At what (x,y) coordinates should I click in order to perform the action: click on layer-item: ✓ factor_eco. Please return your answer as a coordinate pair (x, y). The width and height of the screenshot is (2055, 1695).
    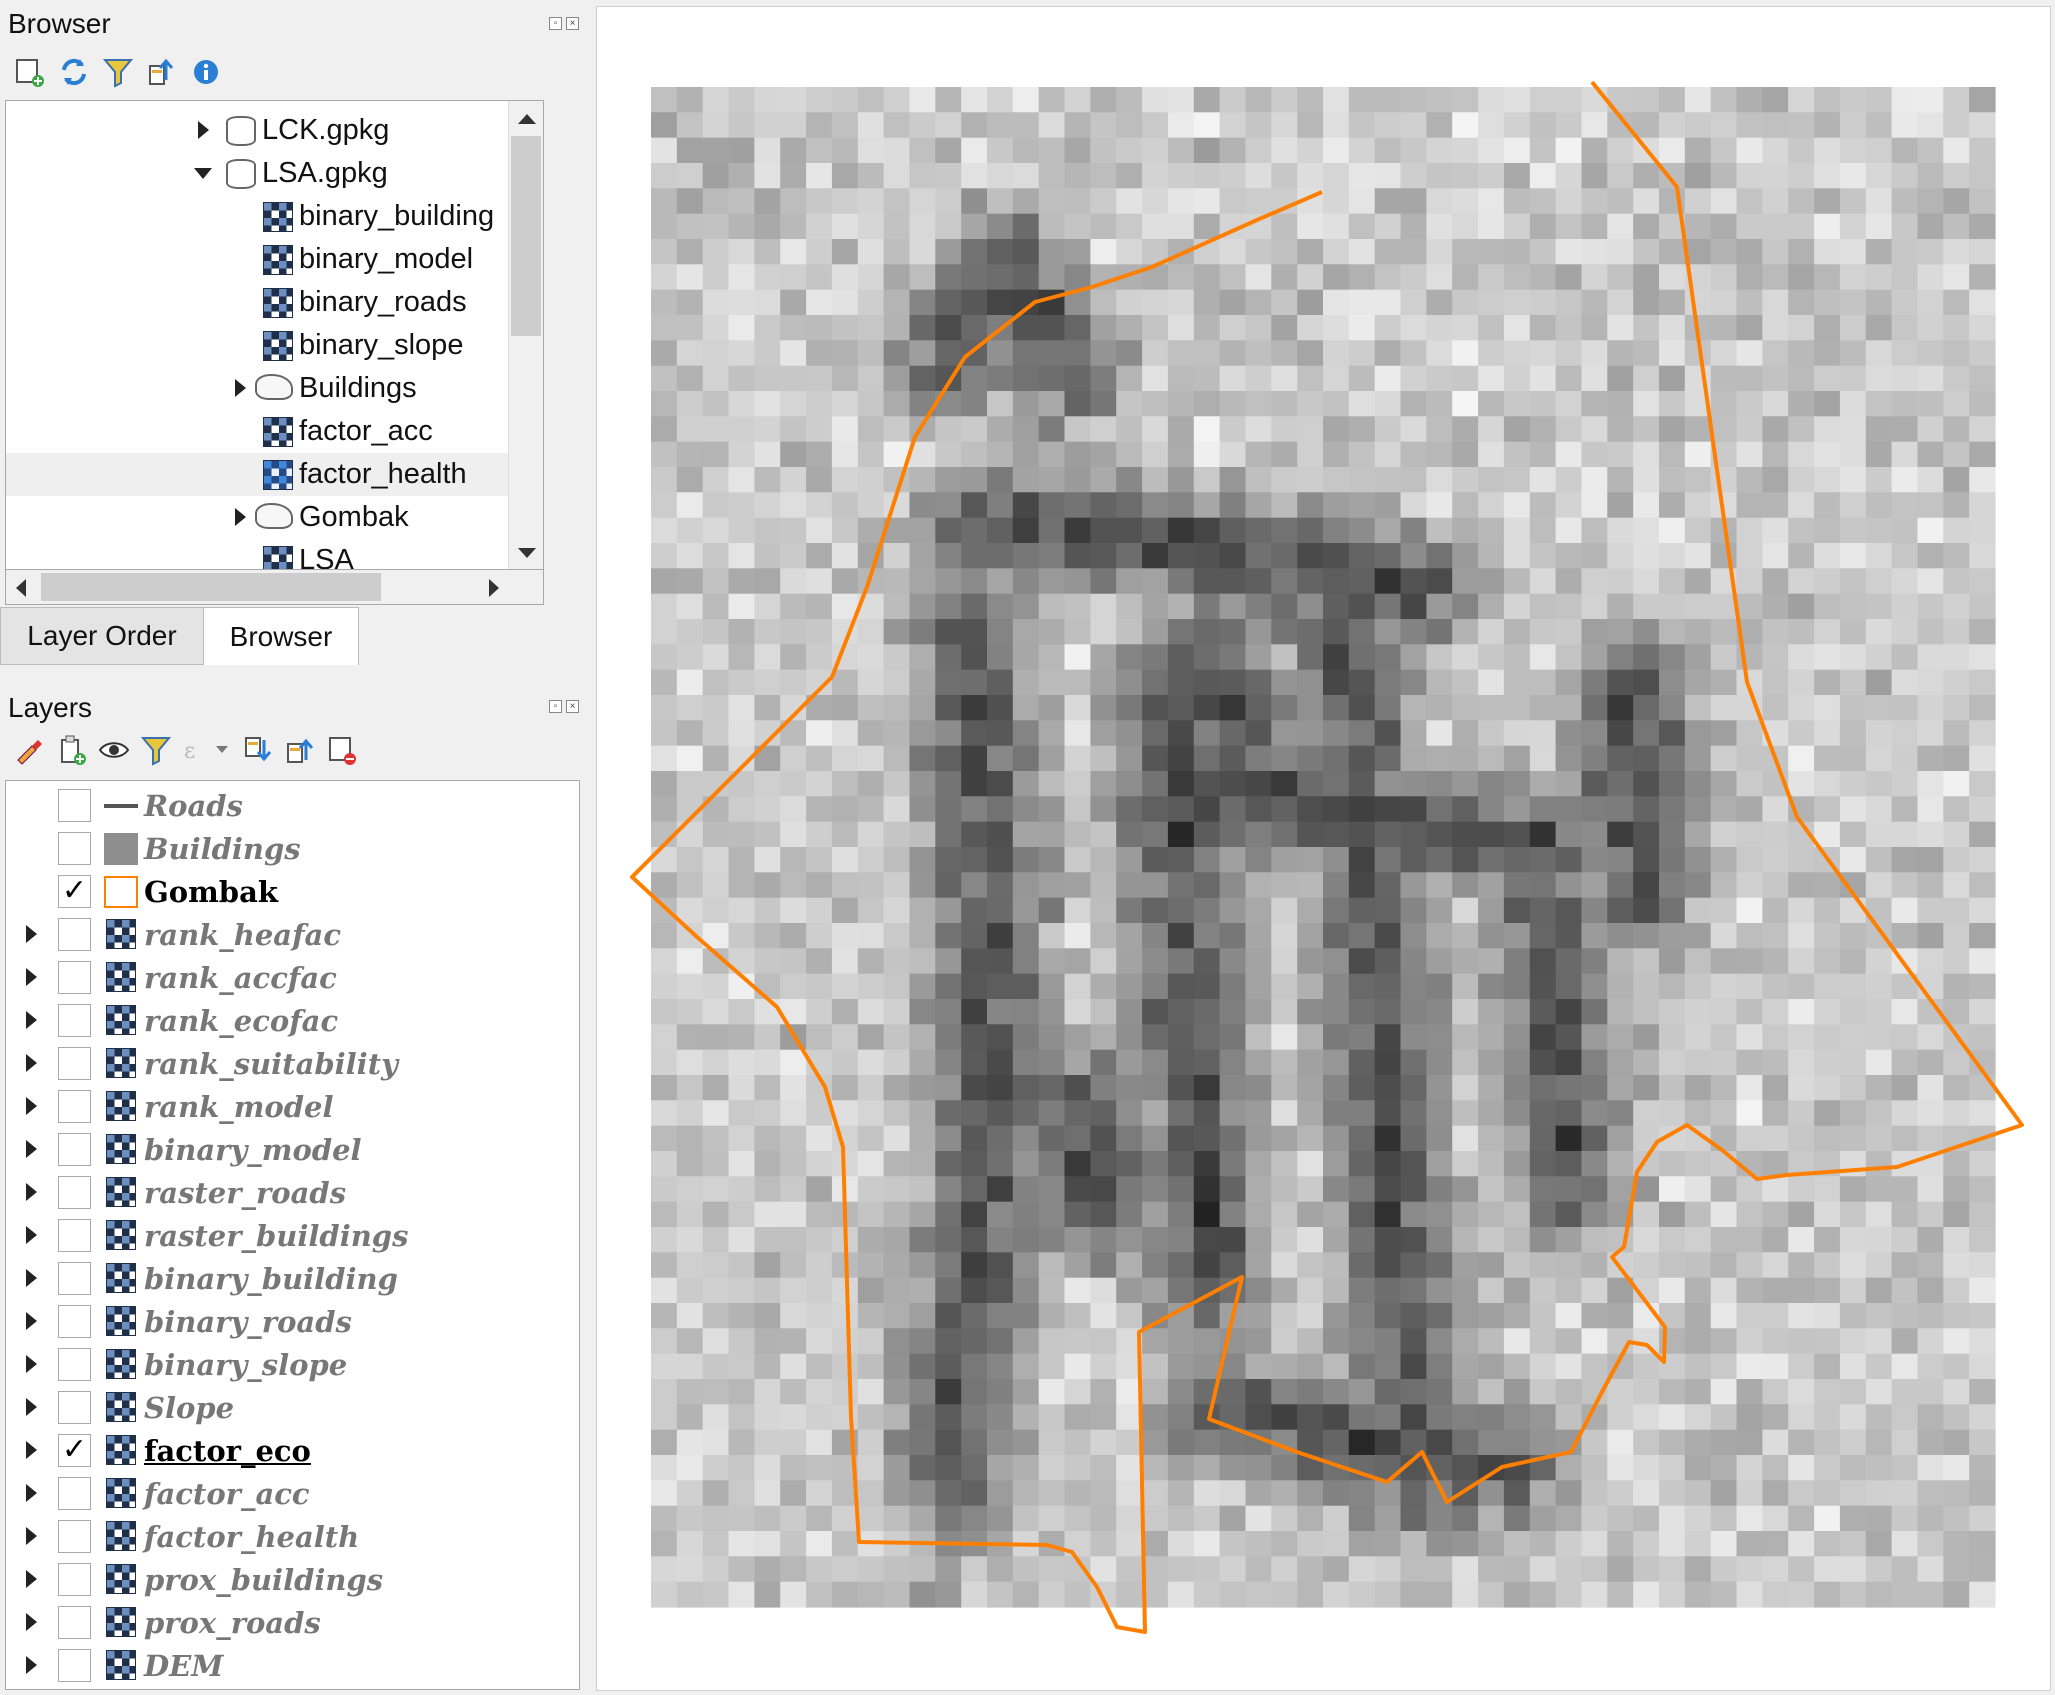
    Looking at the image, I should click on (292, 1450).